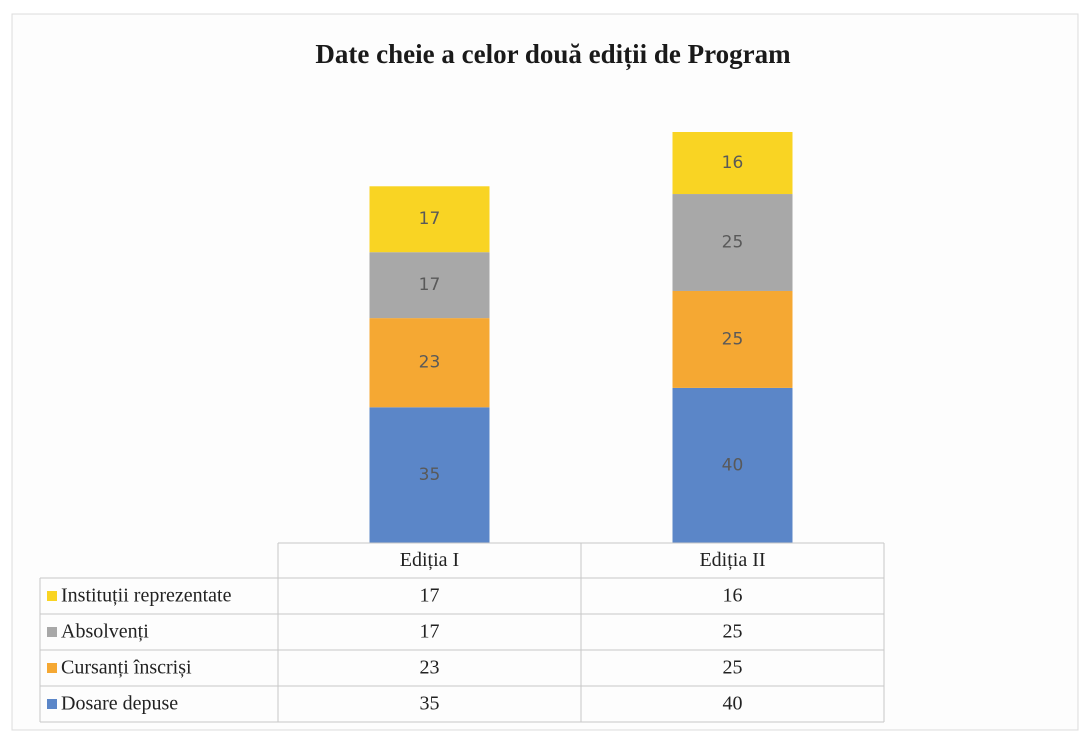 Image resolution: width=1086 pixels, height=733 pixels. I want to click on table-value: 23, so click(430, 668).